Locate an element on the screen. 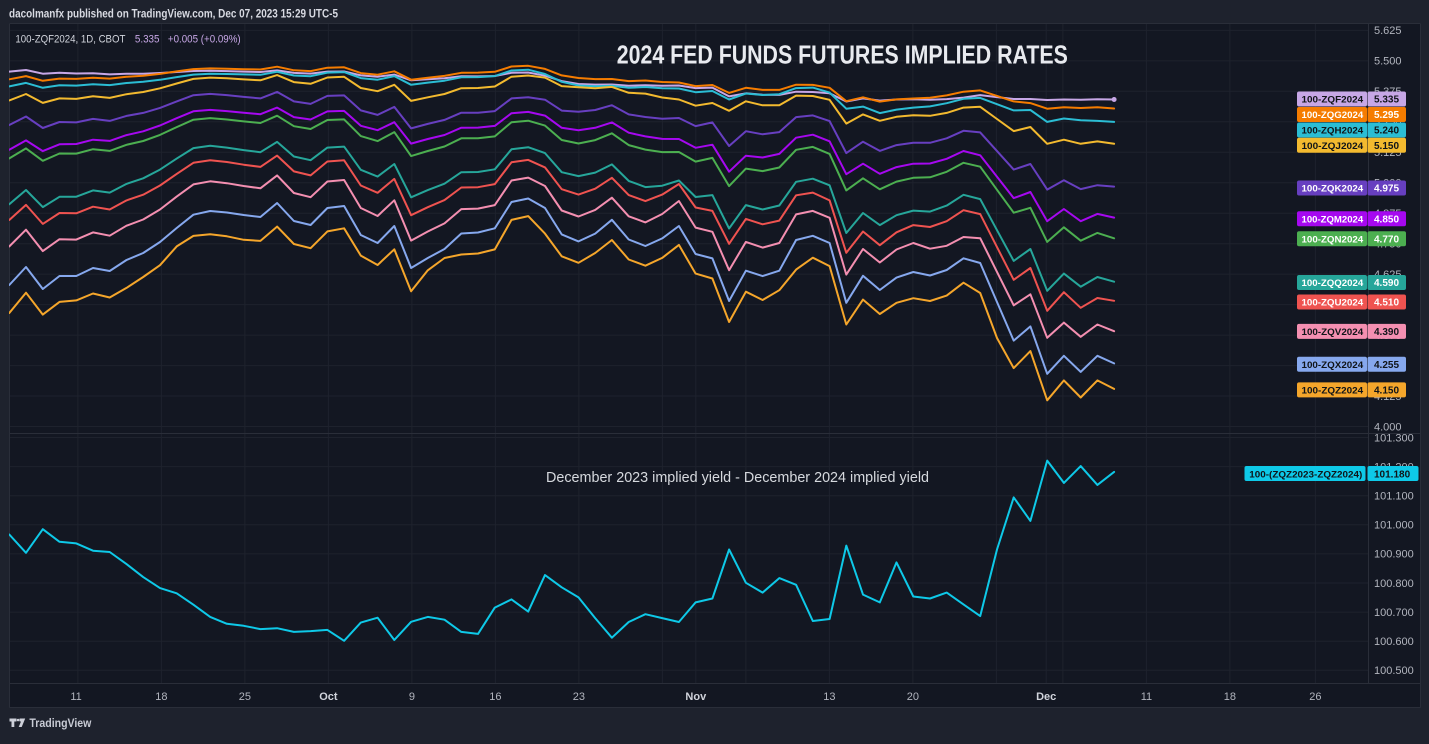 The image size is (1429, 744). svg-text: 100.700 is located at coordinates (1394, 613).